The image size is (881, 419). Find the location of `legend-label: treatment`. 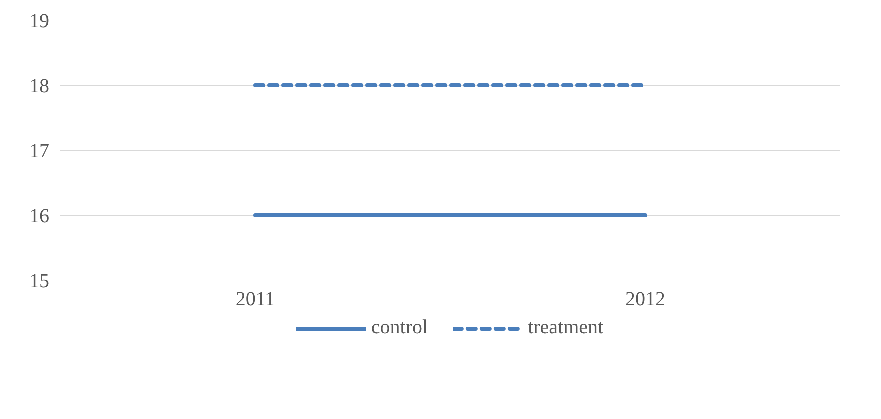

legend-label: treatment is located at coordinates (566, 328).